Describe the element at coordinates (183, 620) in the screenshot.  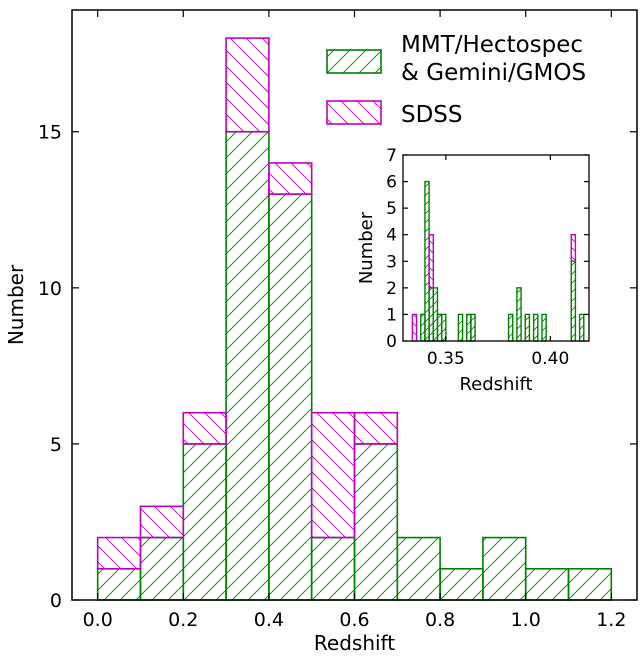
I see `main-x-tick-label-1: 0.2` at that location.